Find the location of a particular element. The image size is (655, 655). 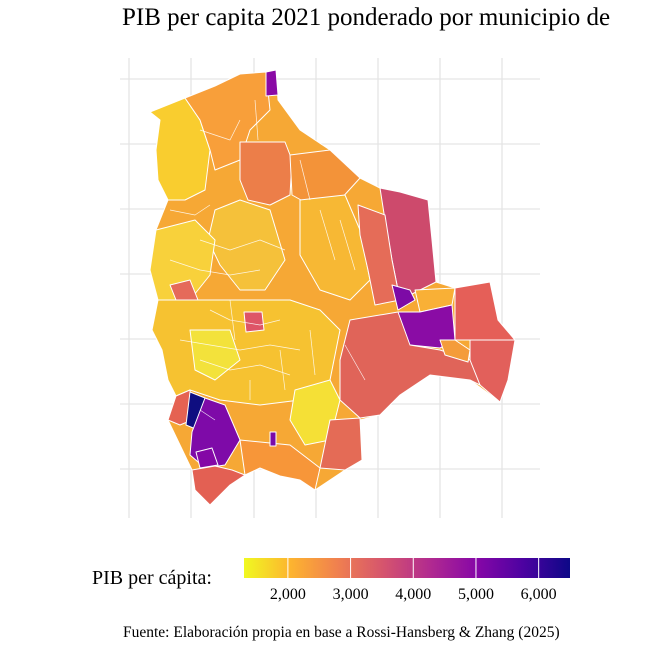

legend-tick-label: 3,000 is located at coordinates (350, 594).